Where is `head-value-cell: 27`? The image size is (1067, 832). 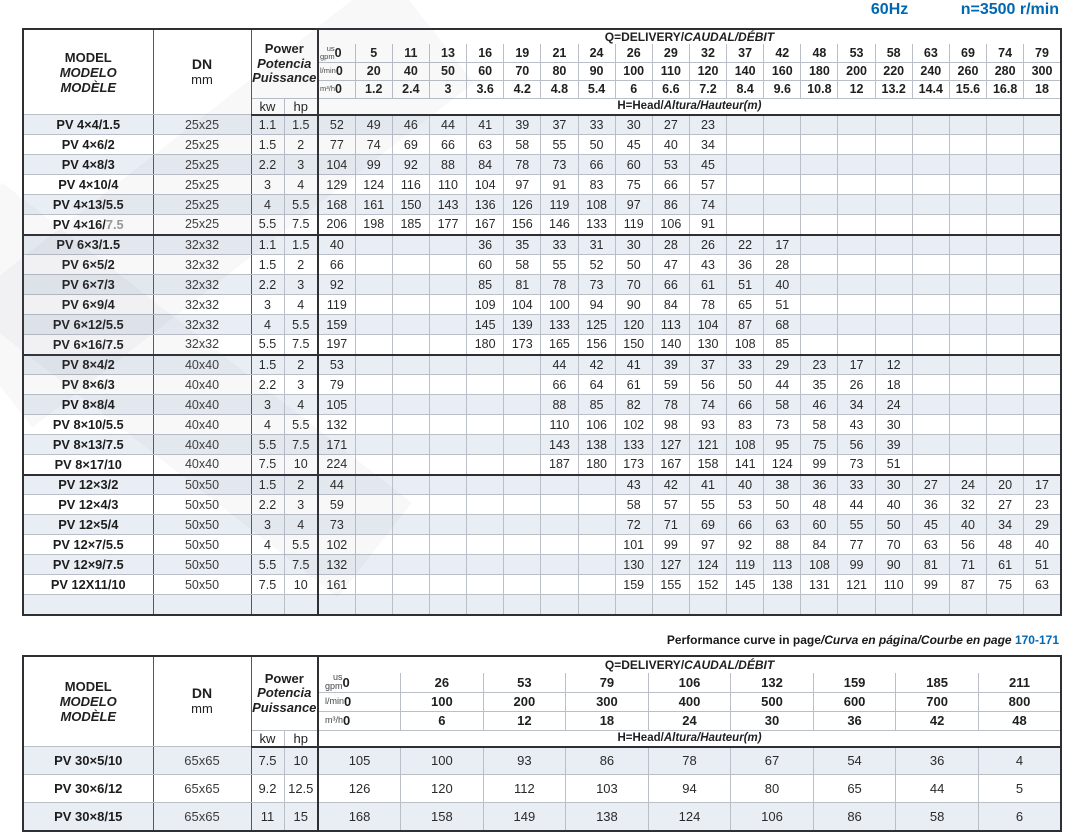
head-value-cell: 27 is located at coordinates (930, 484).